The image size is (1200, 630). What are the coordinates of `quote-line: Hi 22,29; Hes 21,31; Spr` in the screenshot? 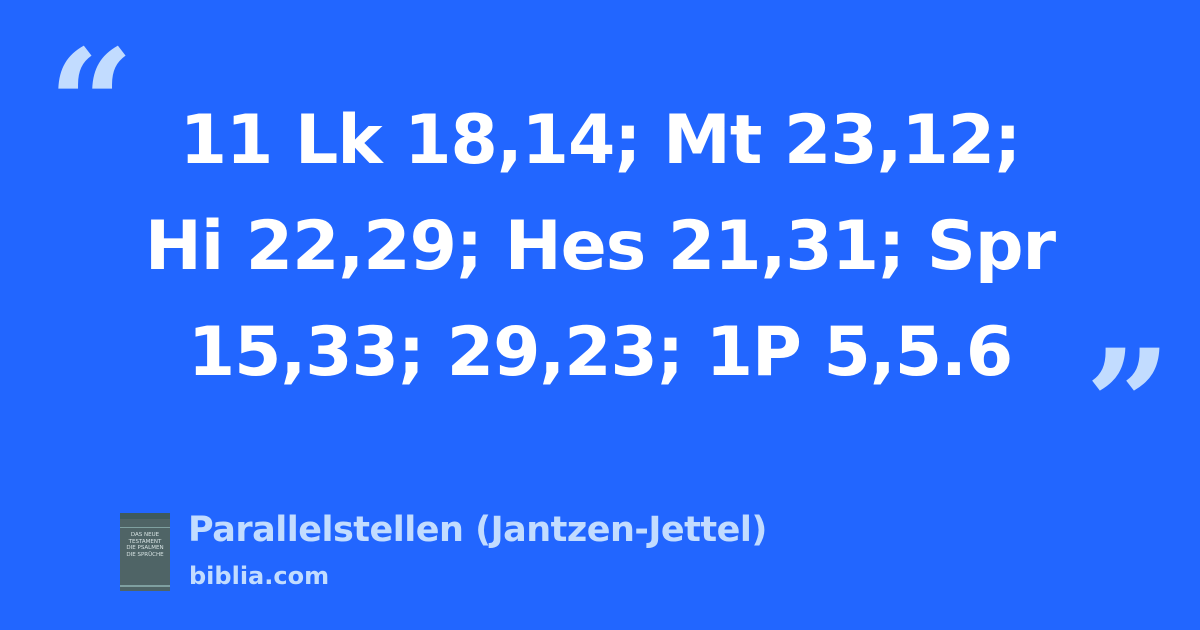 It's located at (600, 246).